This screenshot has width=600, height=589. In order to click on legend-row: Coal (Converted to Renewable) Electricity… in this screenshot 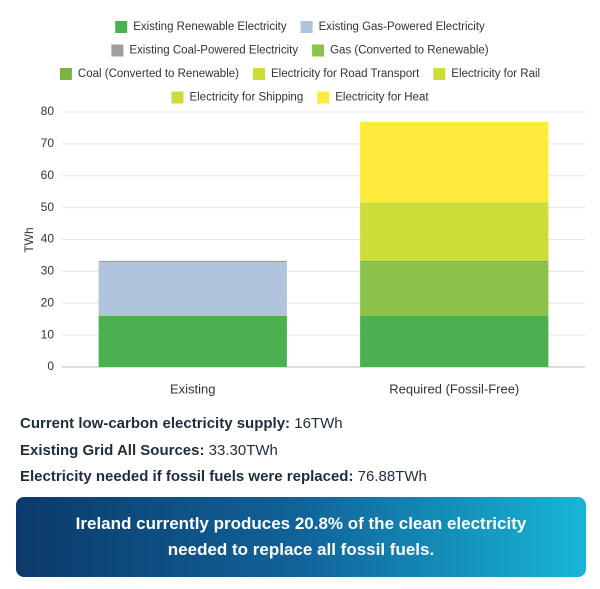, I will do `click(299, 74)`.